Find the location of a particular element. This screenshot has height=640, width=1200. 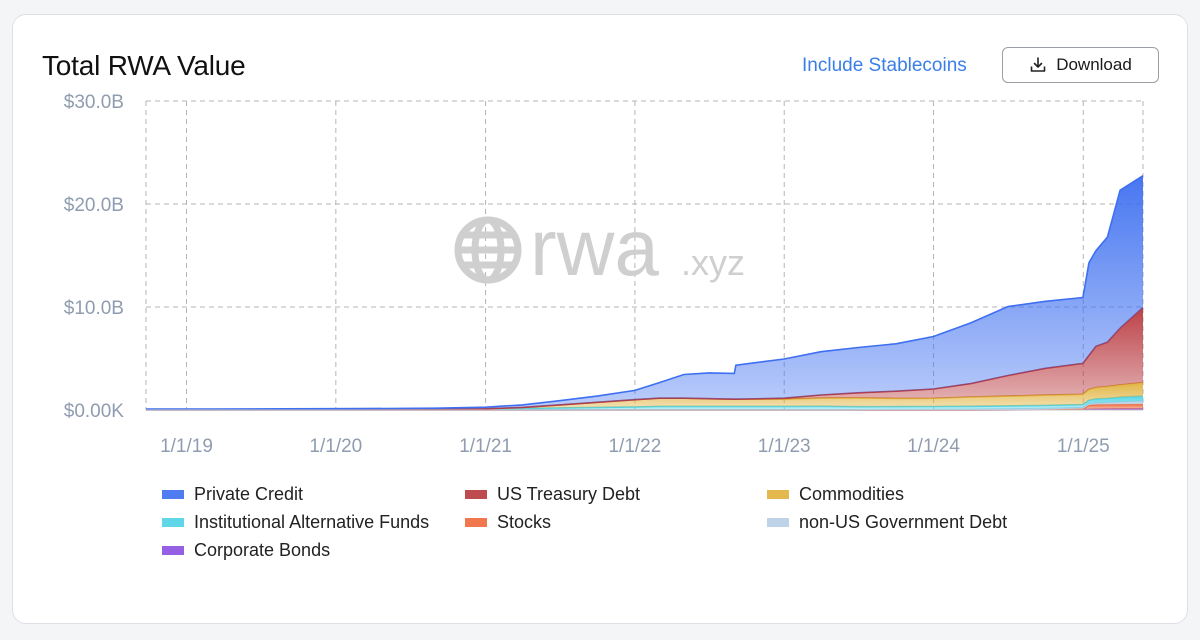

legend-label: US Treasury Debt is located at coordinates (569, 494).